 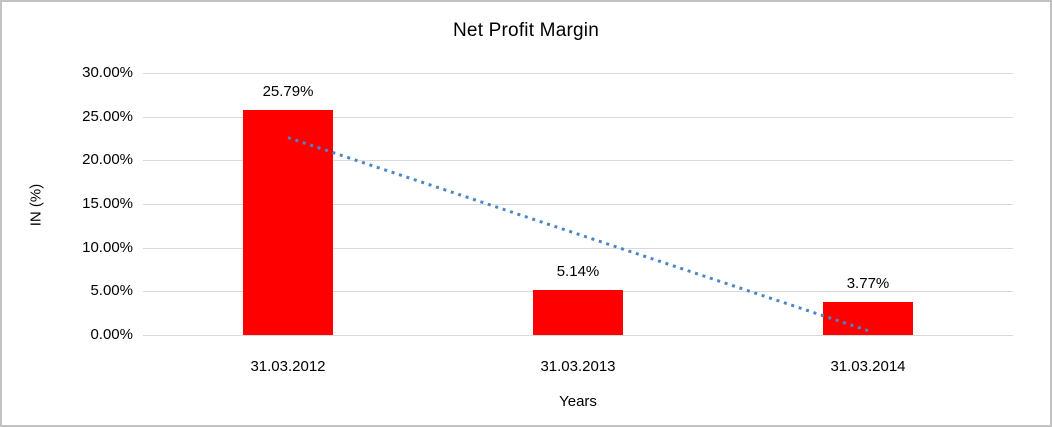 I want to click on chart-title: Net Profit Margin, so click(x=526, y=30).